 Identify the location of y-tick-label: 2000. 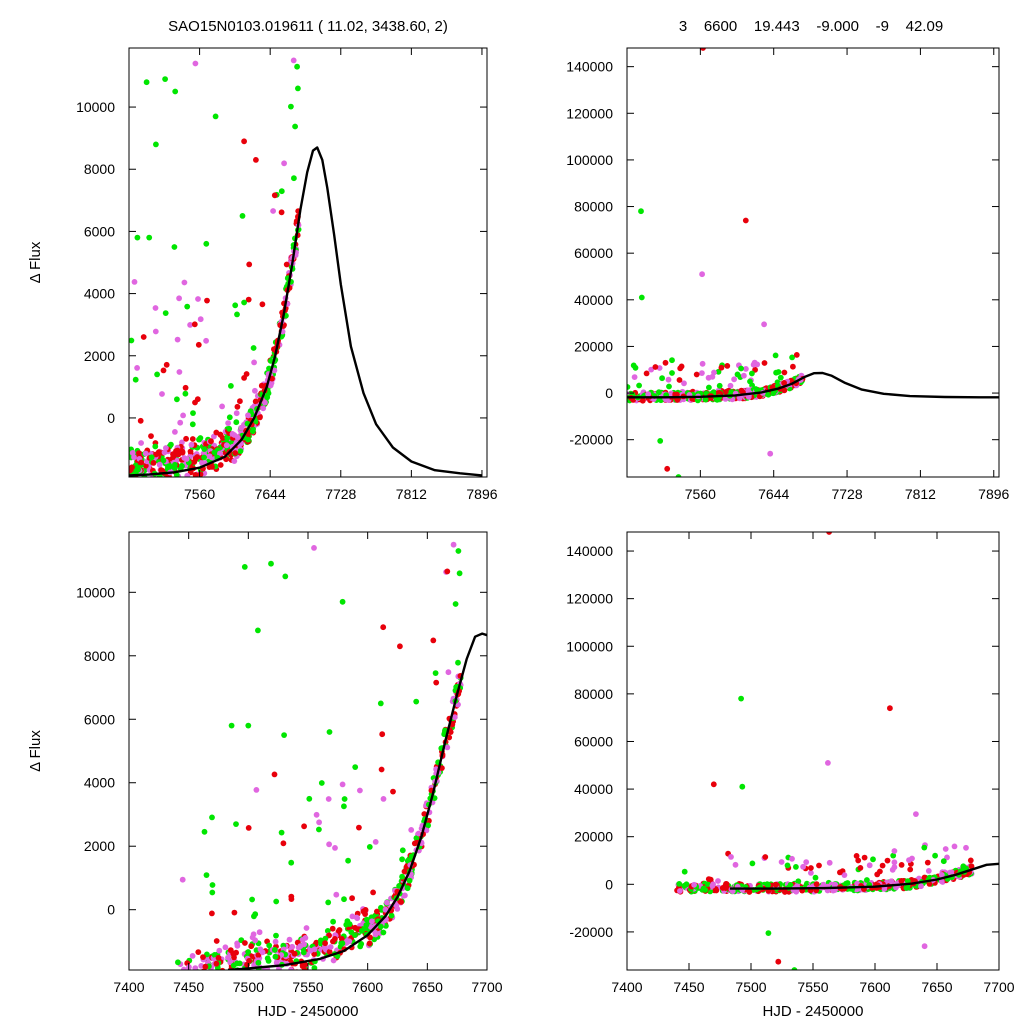
(99, 846).